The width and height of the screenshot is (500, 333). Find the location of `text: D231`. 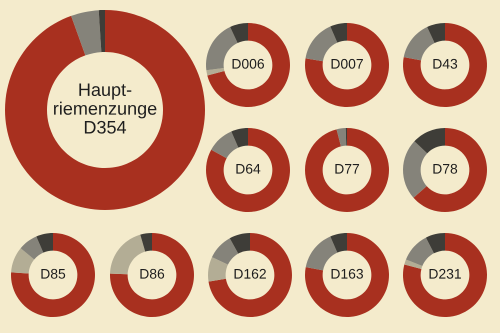

text: D231 is located at coordinates (445, 273).